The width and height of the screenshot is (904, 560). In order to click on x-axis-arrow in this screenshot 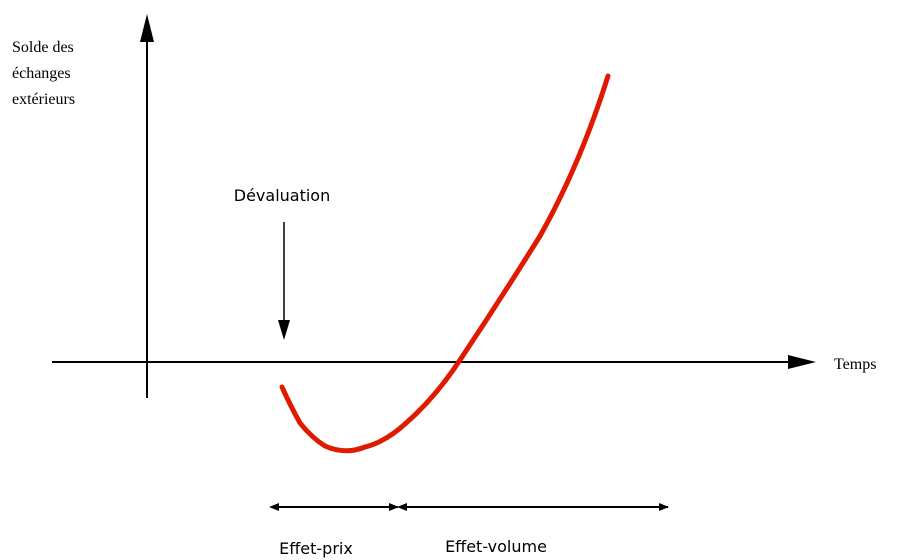, I will do `click(802, 362)`.